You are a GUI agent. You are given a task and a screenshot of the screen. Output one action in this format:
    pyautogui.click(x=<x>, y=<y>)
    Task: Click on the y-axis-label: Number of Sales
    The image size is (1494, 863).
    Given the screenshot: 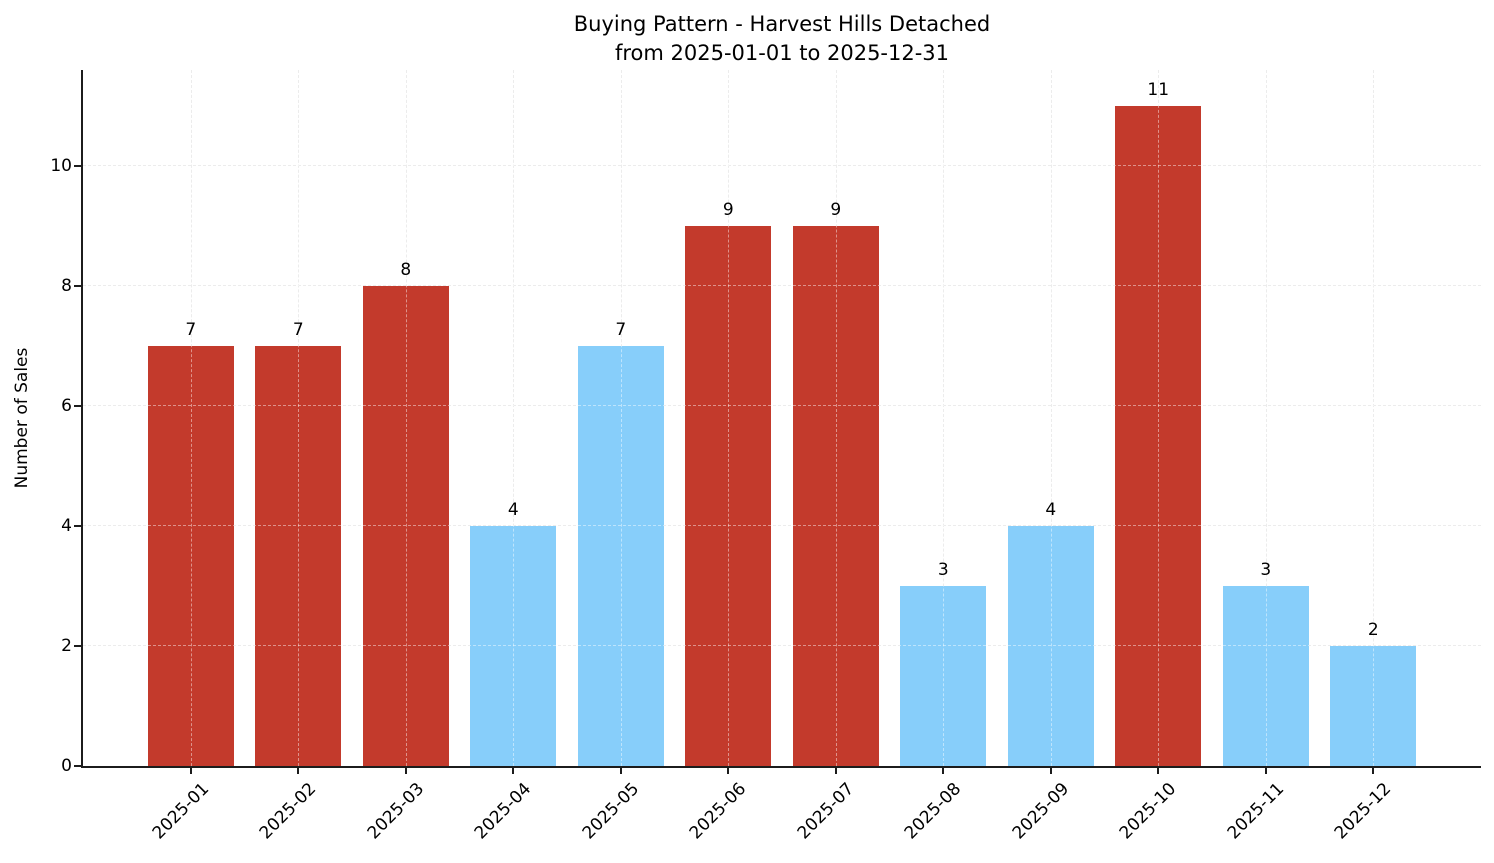 What is the action you would take?
    pyautogui.click(x=22, y=418)
    